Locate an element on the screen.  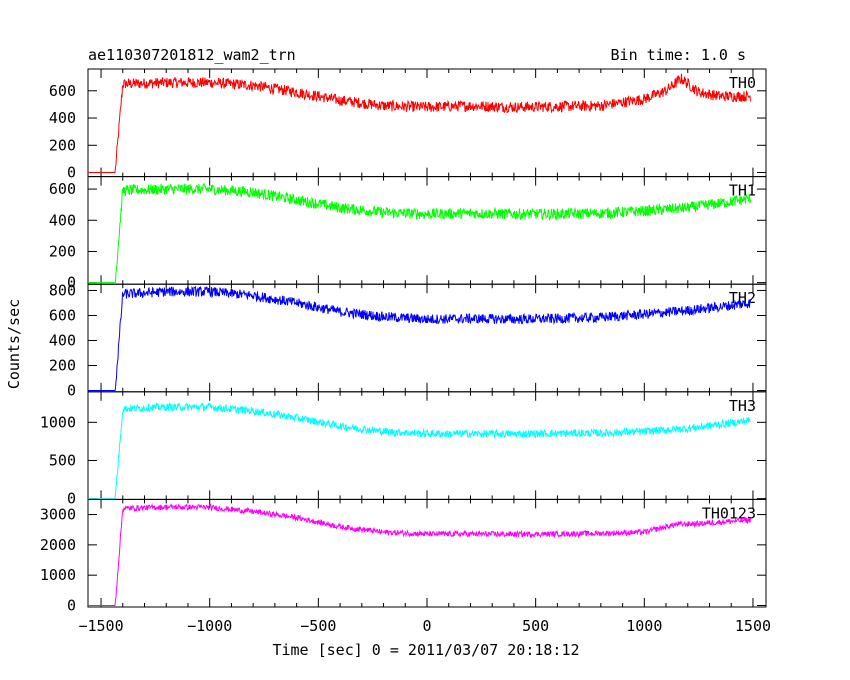
series-line-th3 is located at coordinates (419, 450).